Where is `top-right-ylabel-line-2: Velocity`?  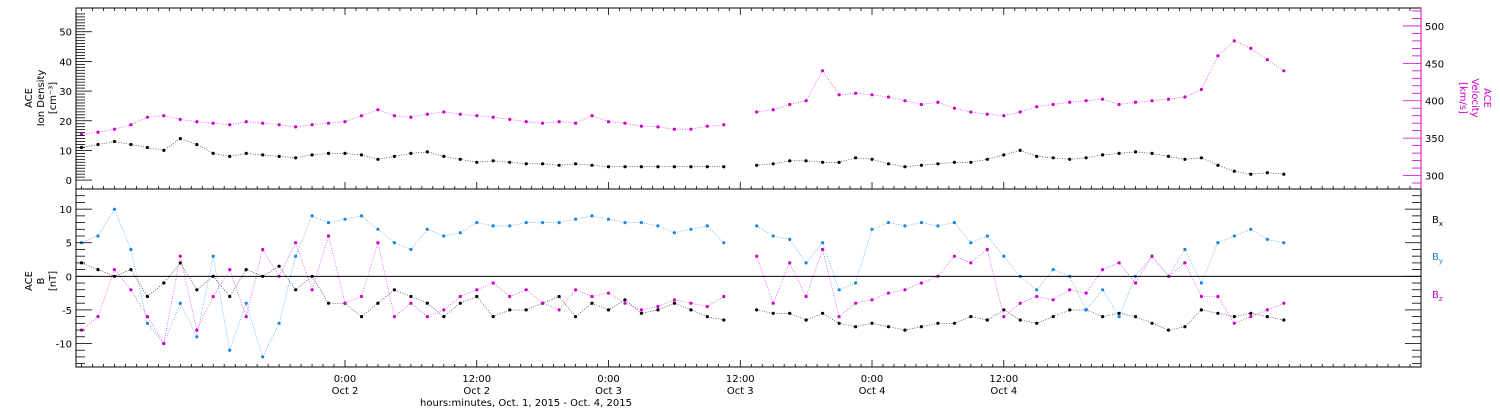 top-right-ylabel-line-2: Velocity is located at coordinates (1474, 97).